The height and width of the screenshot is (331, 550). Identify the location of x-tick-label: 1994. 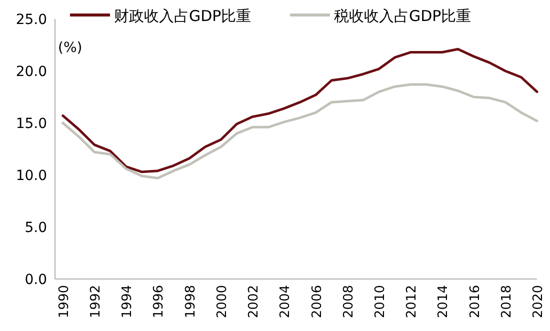
(128, 301).